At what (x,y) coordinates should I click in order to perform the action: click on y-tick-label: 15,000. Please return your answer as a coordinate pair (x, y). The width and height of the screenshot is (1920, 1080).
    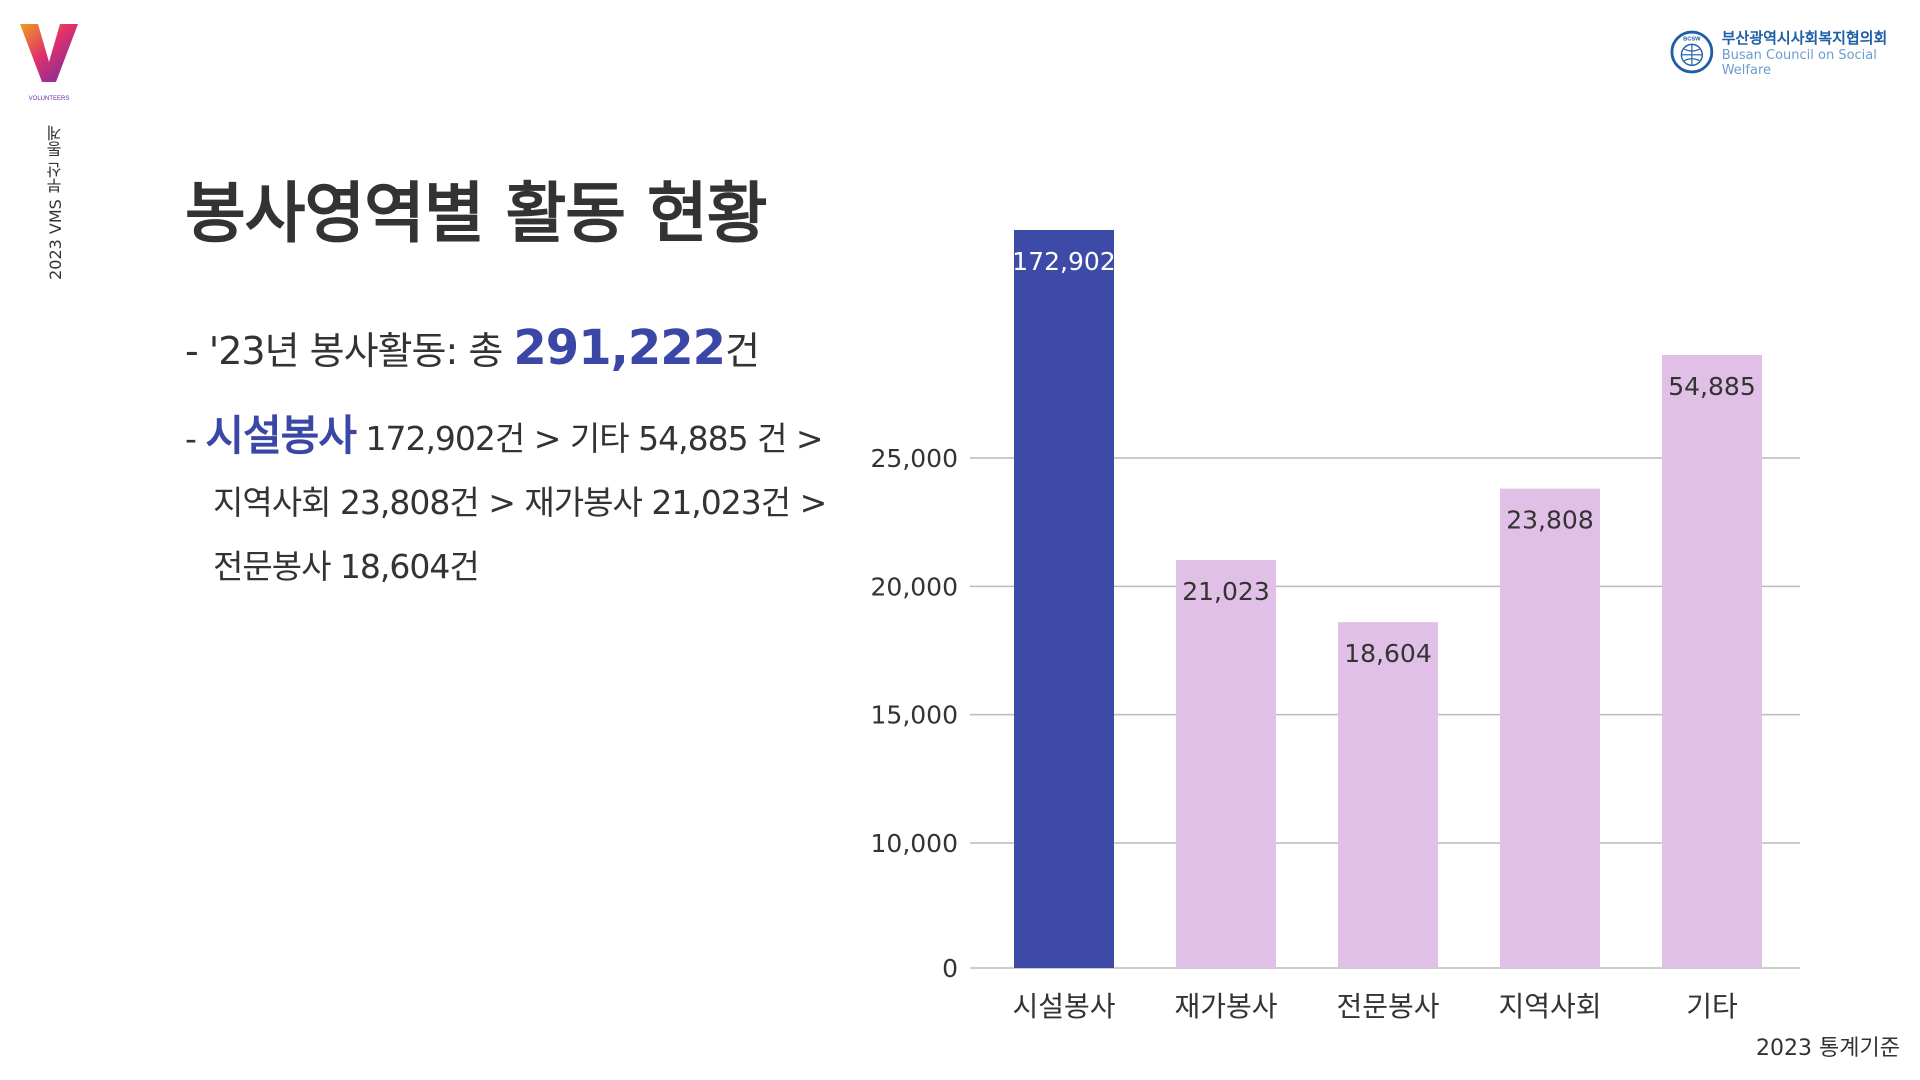
    Looking at the image, I should click on (914, 715).